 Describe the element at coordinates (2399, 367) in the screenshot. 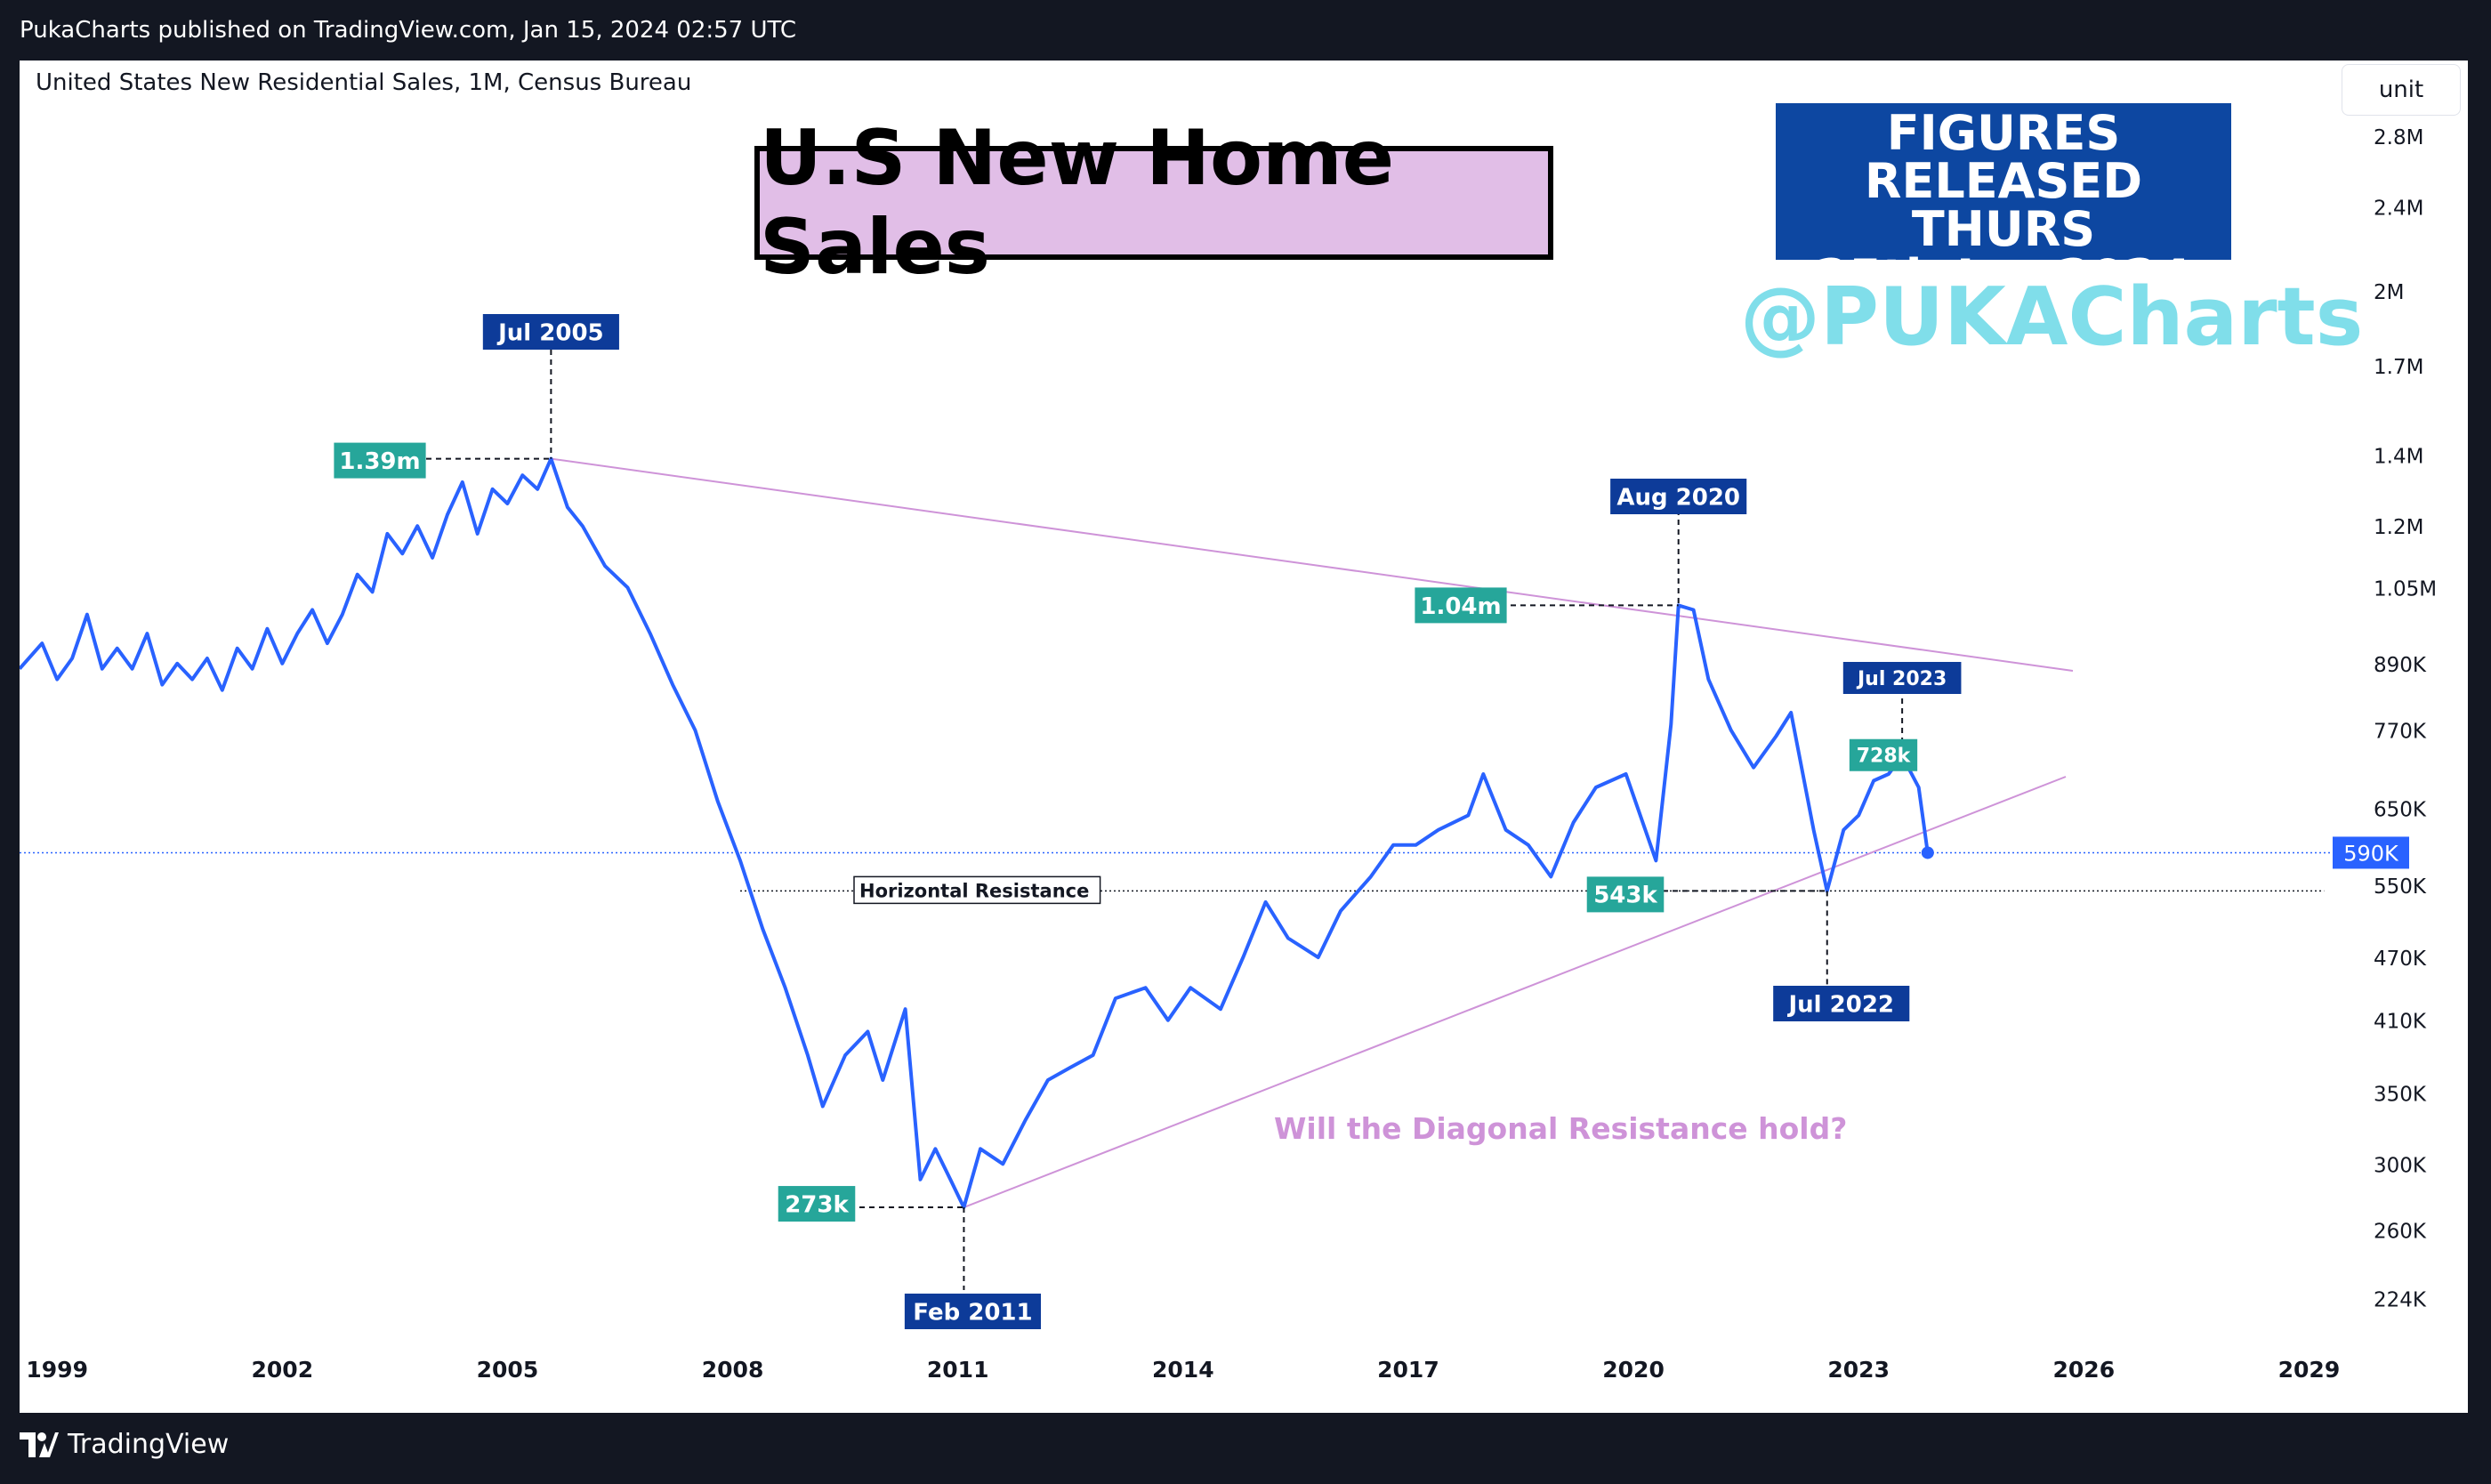

I see `y-tick-label: 1.7M` at that location.